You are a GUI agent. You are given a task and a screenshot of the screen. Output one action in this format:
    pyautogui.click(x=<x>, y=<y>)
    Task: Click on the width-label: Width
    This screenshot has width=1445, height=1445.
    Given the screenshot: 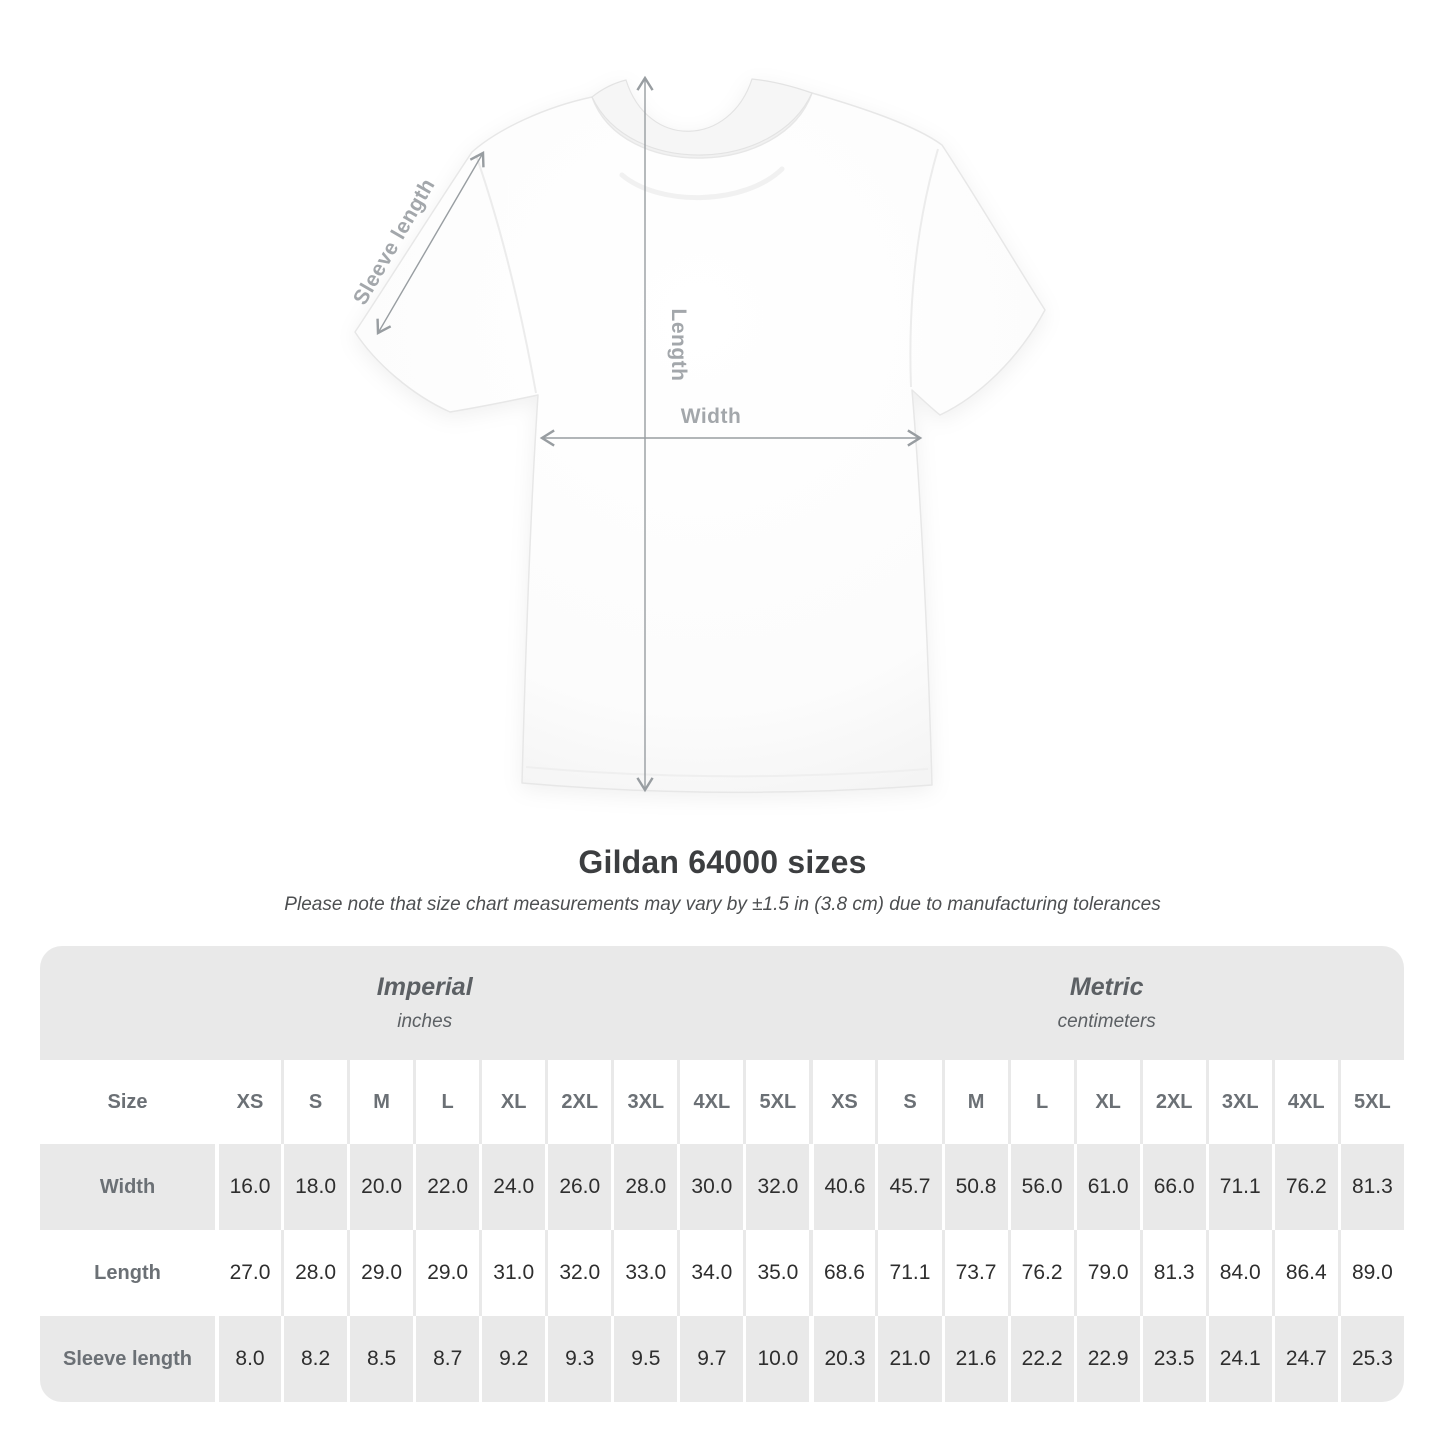 What is the action you would take?
    pyautogui.click(x=711, y=416)
    